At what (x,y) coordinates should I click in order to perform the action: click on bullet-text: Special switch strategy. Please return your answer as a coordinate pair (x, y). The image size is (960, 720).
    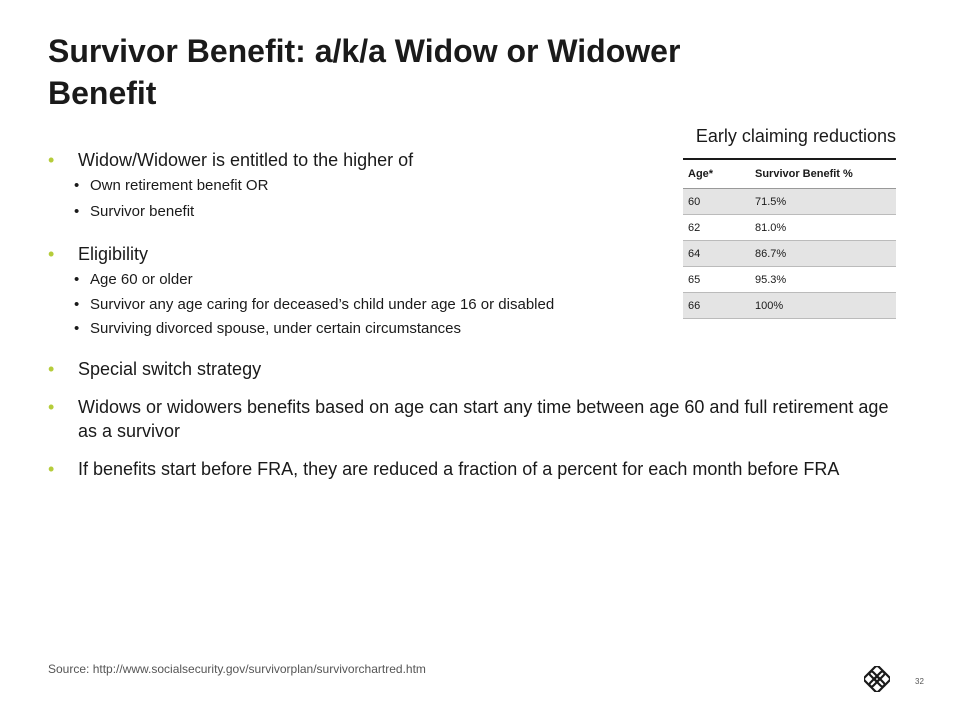
    Looking at the image, I should click on (170, 369).